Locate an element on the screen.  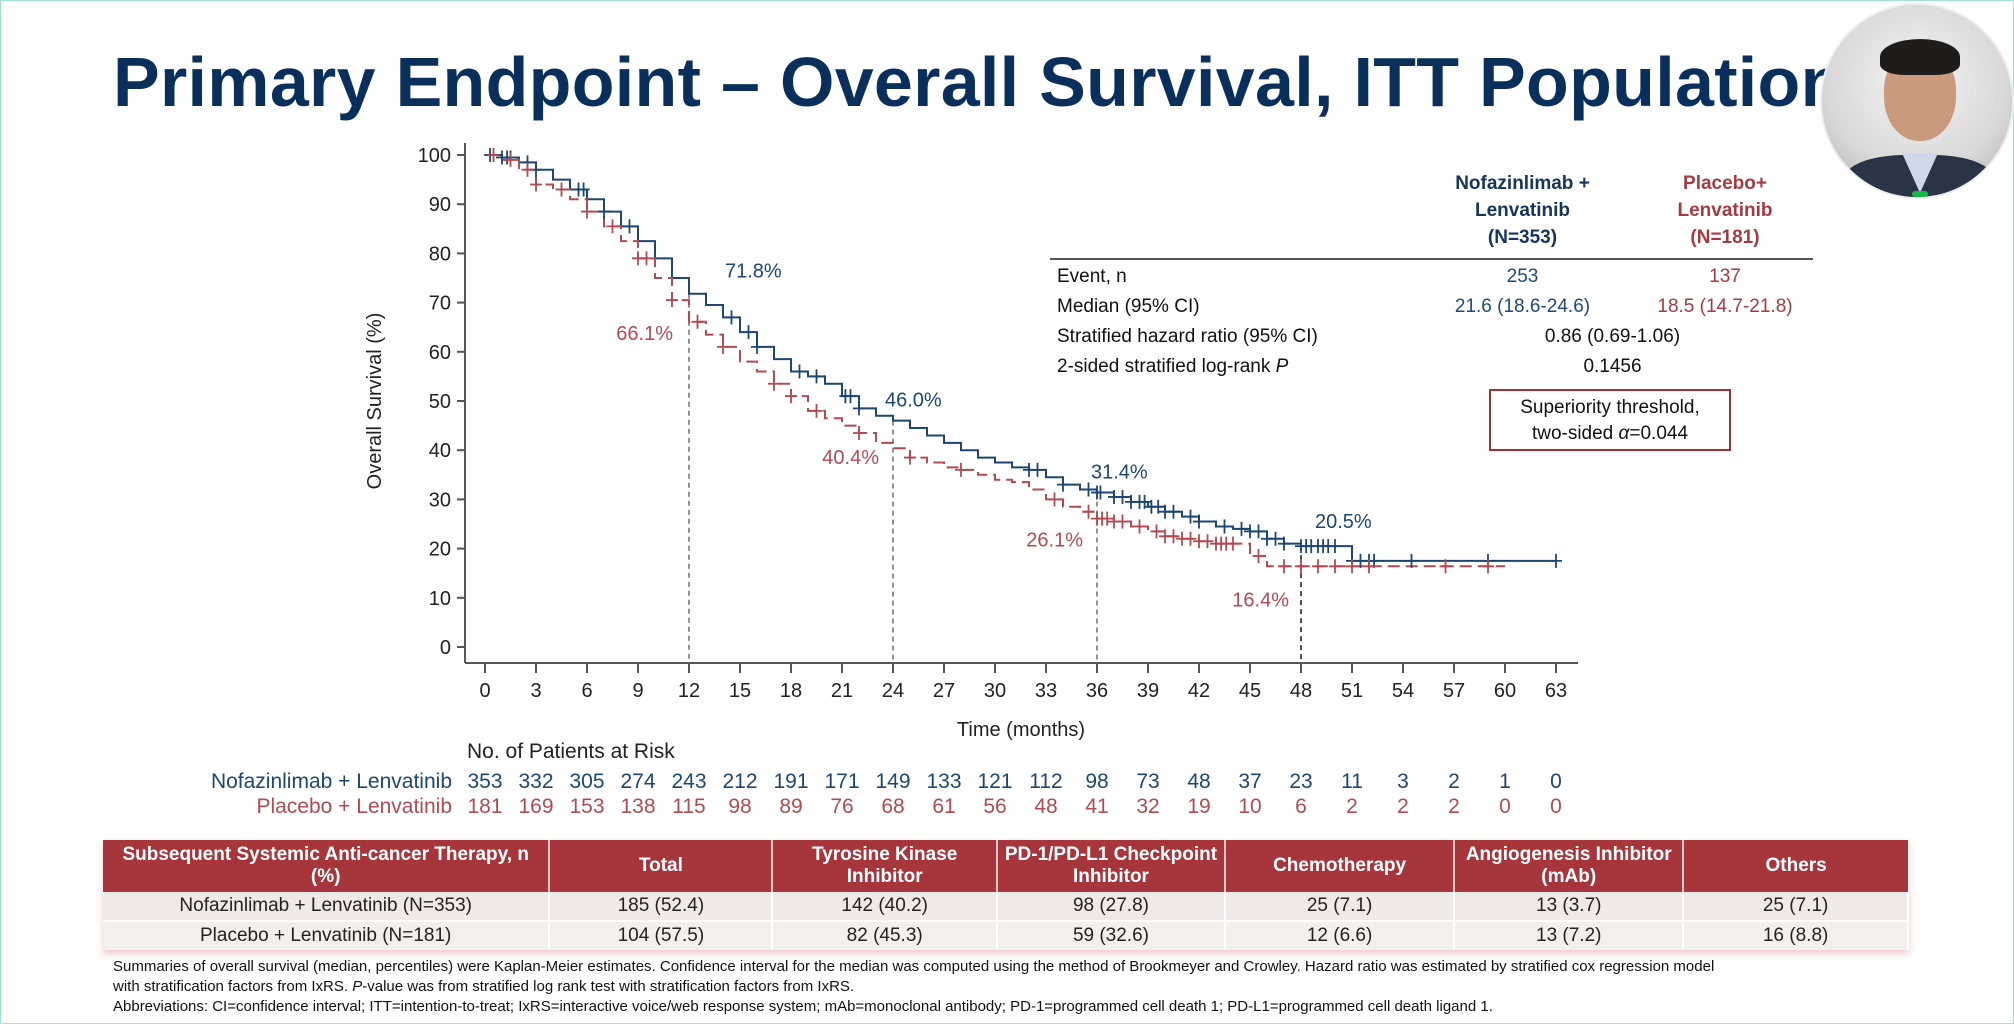
at-risk-value: 56 is located at coordinates (995, 806).